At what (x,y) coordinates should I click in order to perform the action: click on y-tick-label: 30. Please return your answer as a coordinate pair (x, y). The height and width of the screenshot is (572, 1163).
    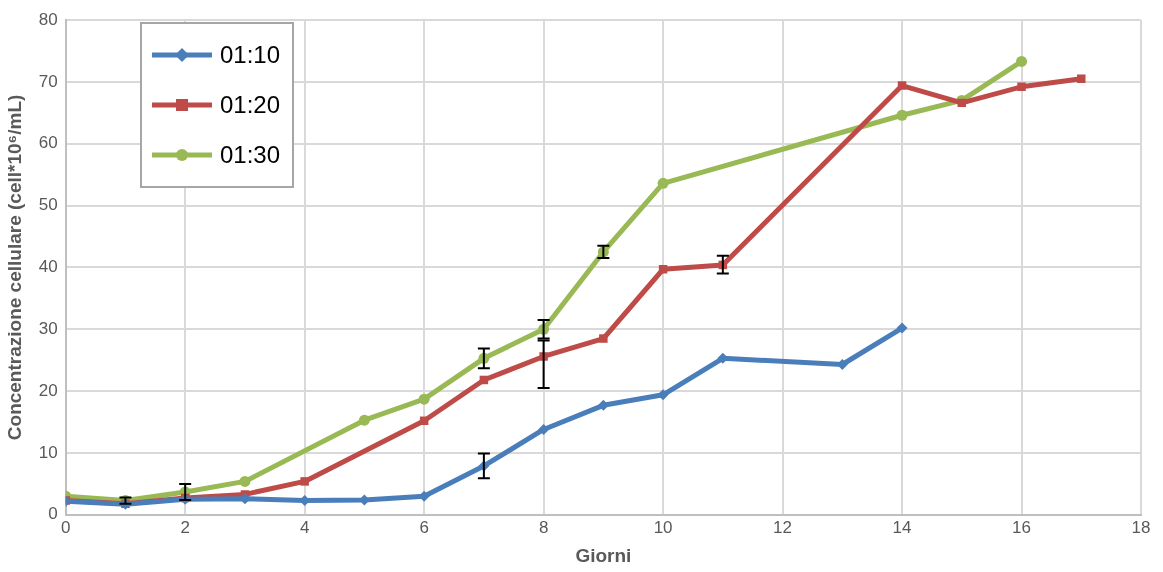
    Looking at the image, I should click on (48, 328).